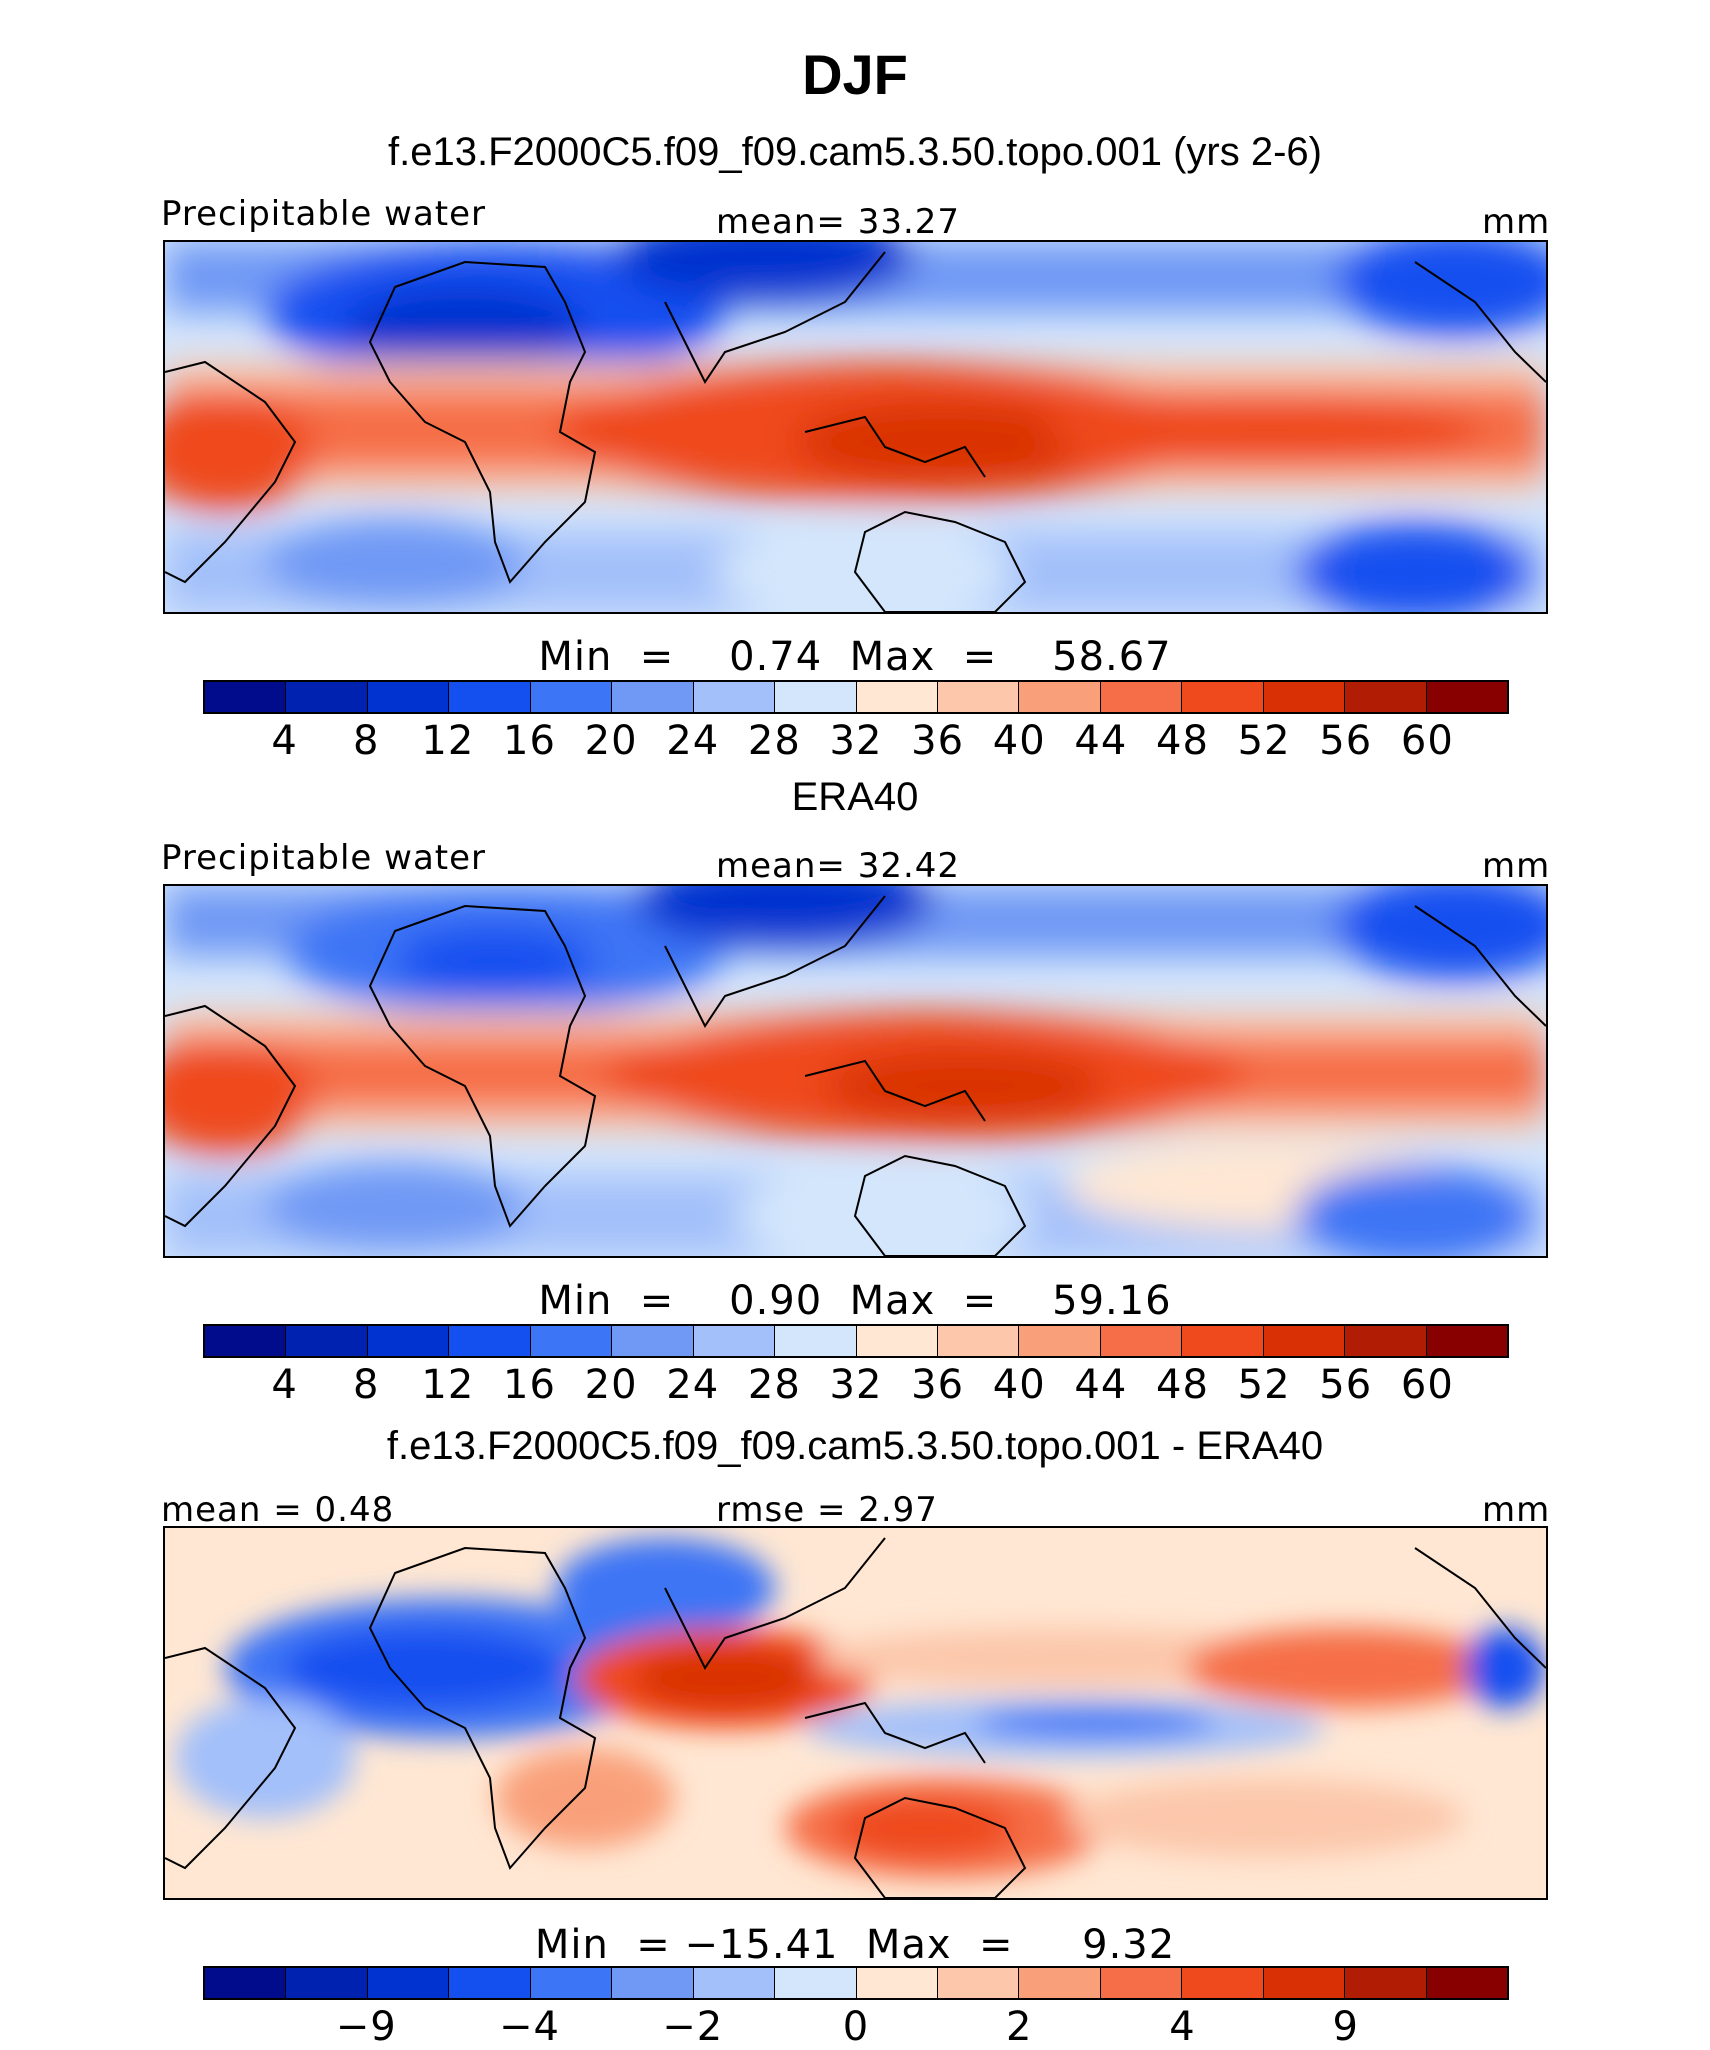  I want to click on colorbar-tick-label: 8, so click(366, 1385).